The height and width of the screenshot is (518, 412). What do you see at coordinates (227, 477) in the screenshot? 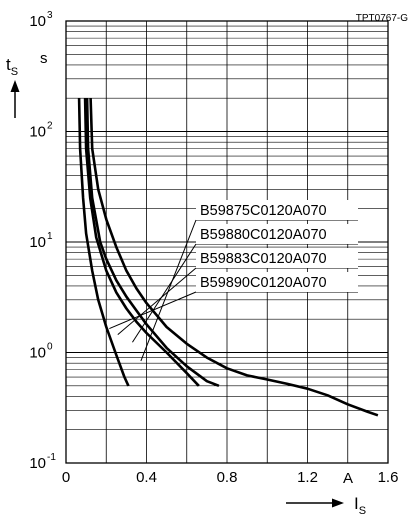
I see `x-tick-label: 0.8` at bounding box center [227, 477].